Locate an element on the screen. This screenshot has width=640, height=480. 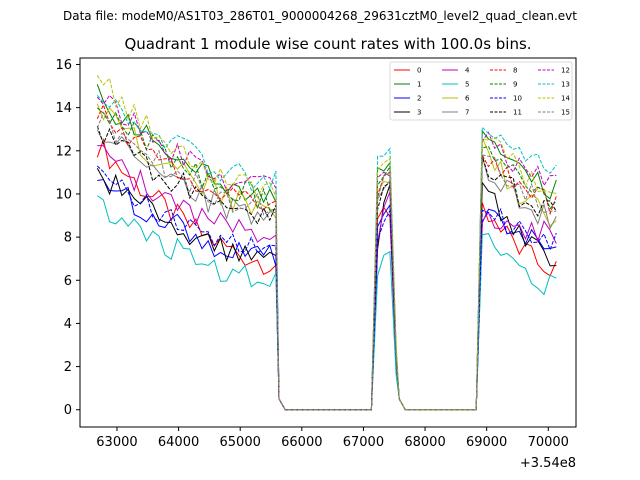
y-tick-label: 10 is located at coordinates (63, 194).